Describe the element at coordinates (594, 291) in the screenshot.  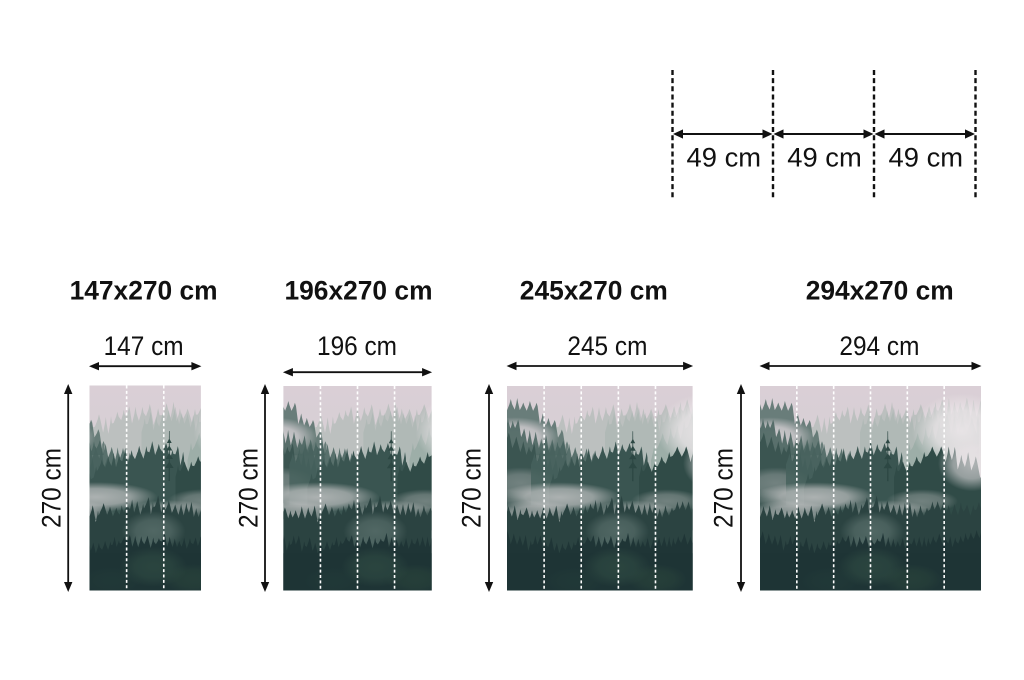
I see `svg-text: 245x270 cm` at that location.